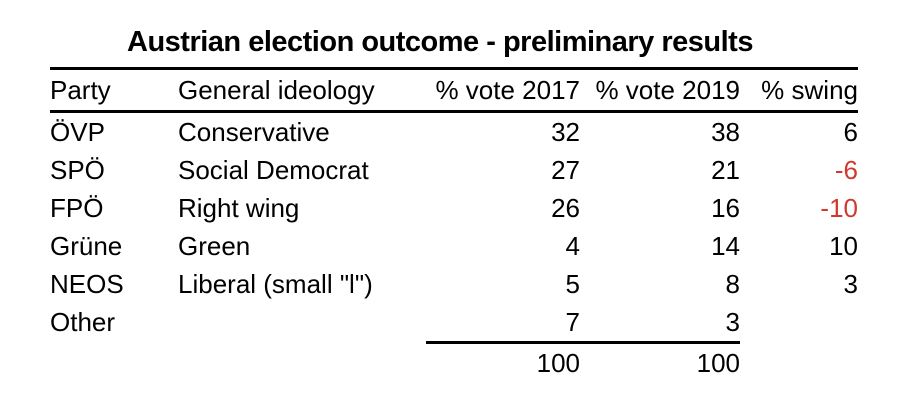 This screenshot has width=914, height=408. What do you see at coordinates (565, 207) in the screenshot?
I see `vote-2017-cell: 26` at bounding box center [565, 207].